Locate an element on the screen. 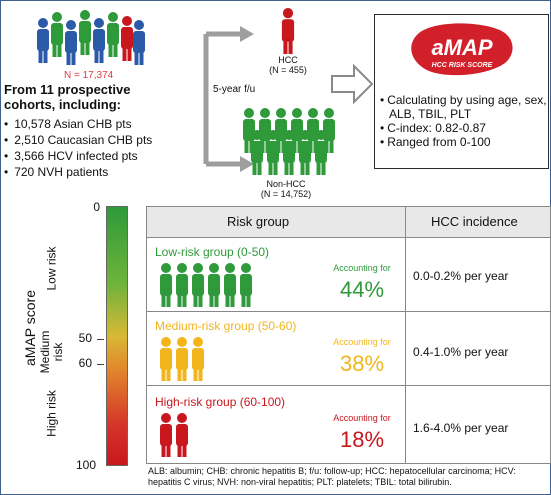 Image resolution: width=551 pixels, height=495 pixels. high-group-people-icon is located at coordinates (174, 435).